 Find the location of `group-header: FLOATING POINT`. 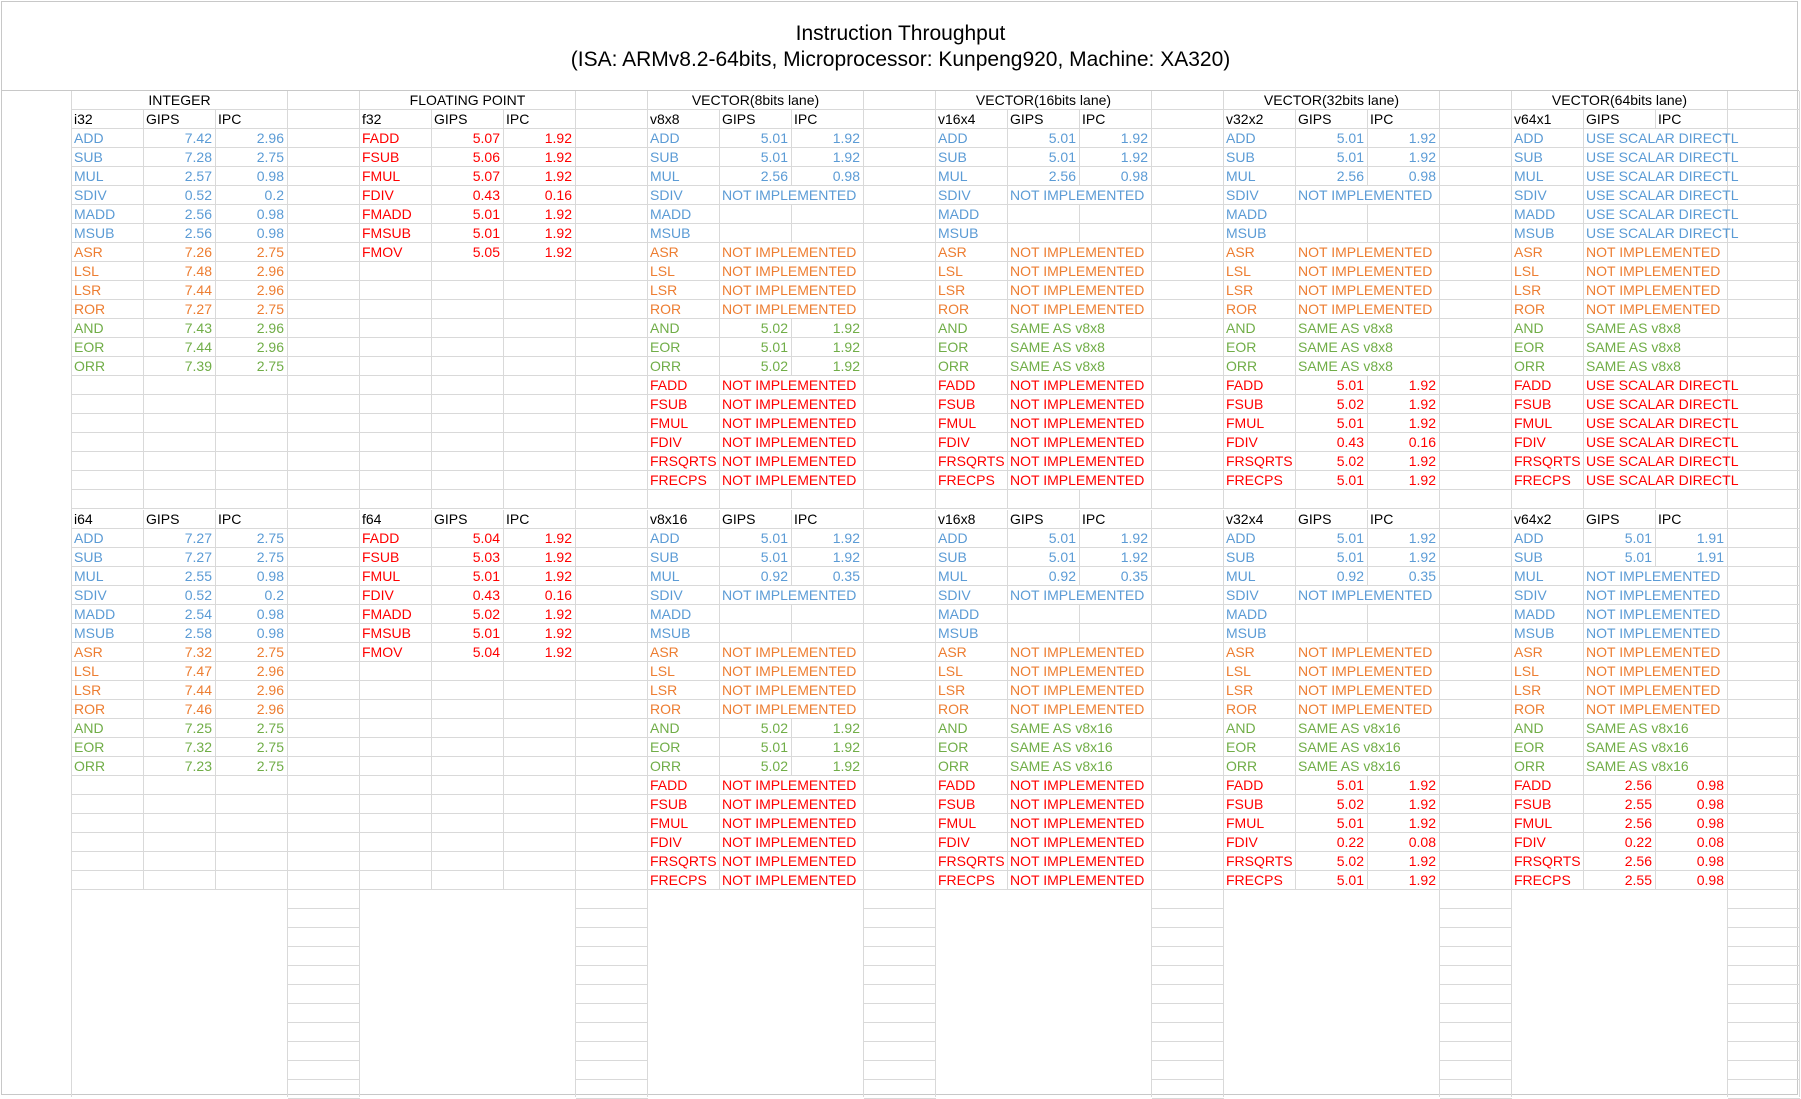

group-header: FLOATING POINT is located at coordinates (468, 100).